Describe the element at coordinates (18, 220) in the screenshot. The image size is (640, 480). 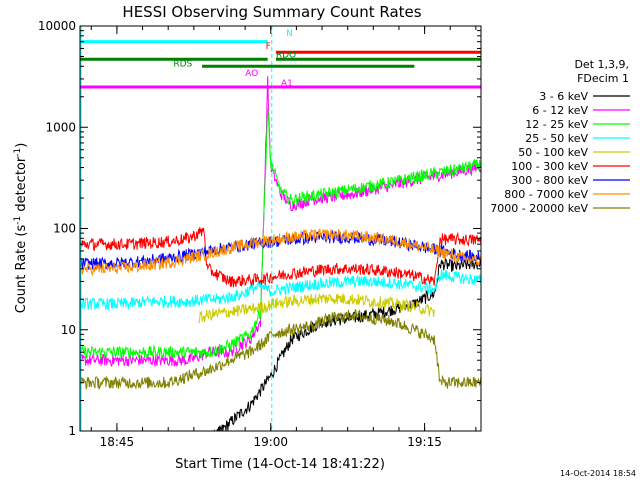
I see `y-axis-label-sup1: -1` at that location.